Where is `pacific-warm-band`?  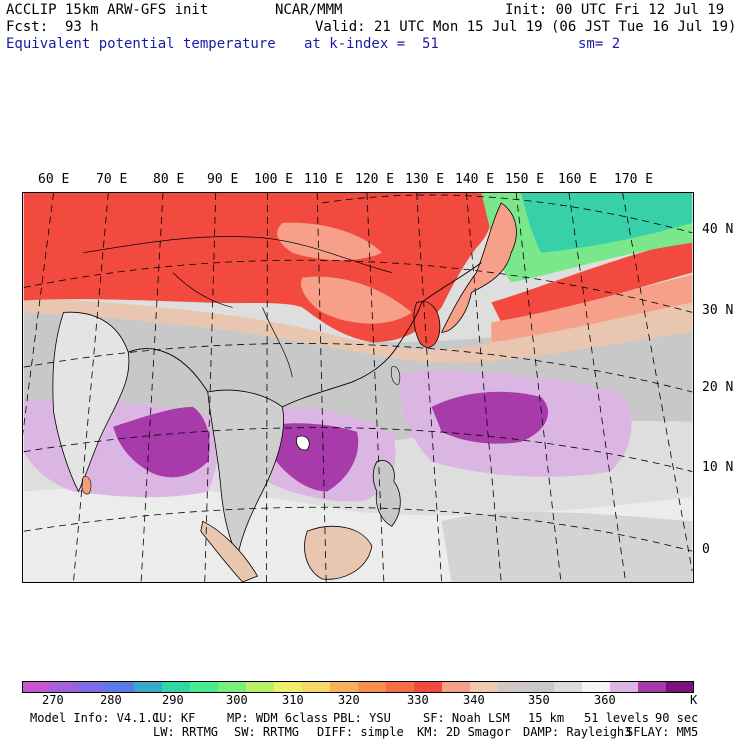 pacific-warm-band is located at coordinates (592, 308).